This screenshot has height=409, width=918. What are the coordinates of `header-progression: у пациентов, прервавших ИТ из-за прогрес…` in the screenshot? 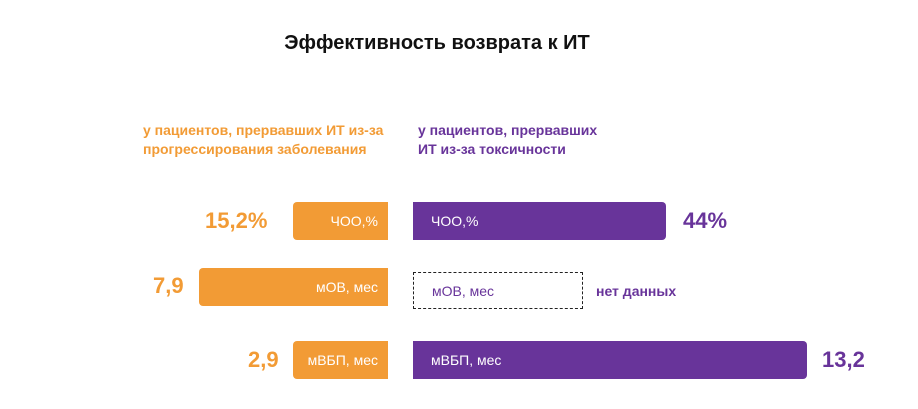 It's located at (263, 140).